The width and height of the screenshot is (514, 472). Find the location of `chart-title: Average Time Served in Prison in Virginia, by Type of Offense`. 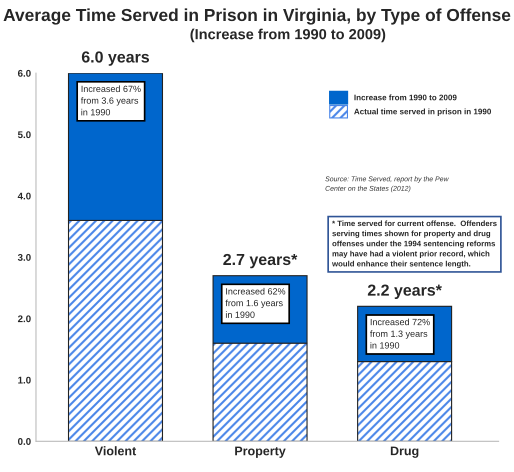

chart-title: Average Time Served in Prison in Virginia, by Type of Offense is located at coordinates (257, 16).